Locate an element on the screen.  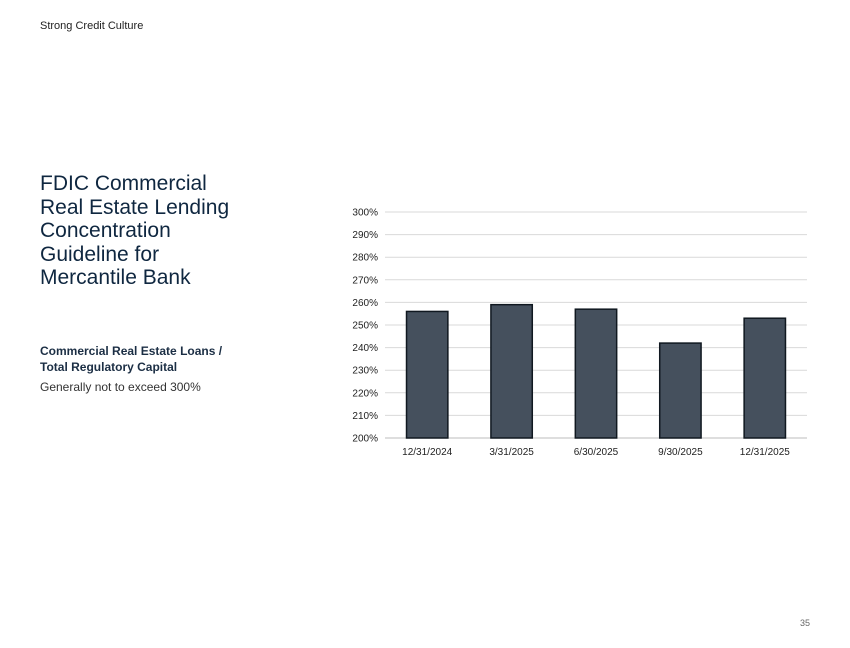
y-tick-label: 250% is located at coordinates (365, 326).